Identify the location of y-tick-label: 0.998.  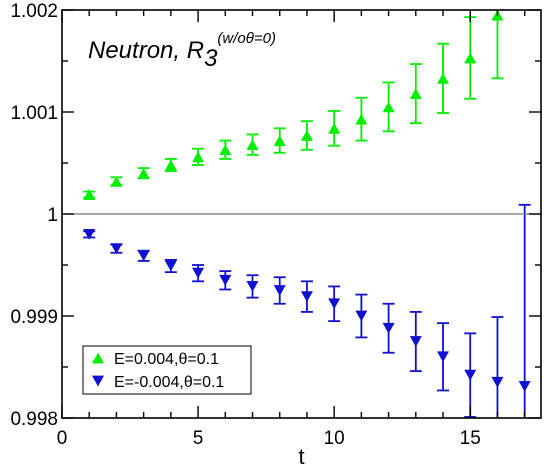
(34, 419).